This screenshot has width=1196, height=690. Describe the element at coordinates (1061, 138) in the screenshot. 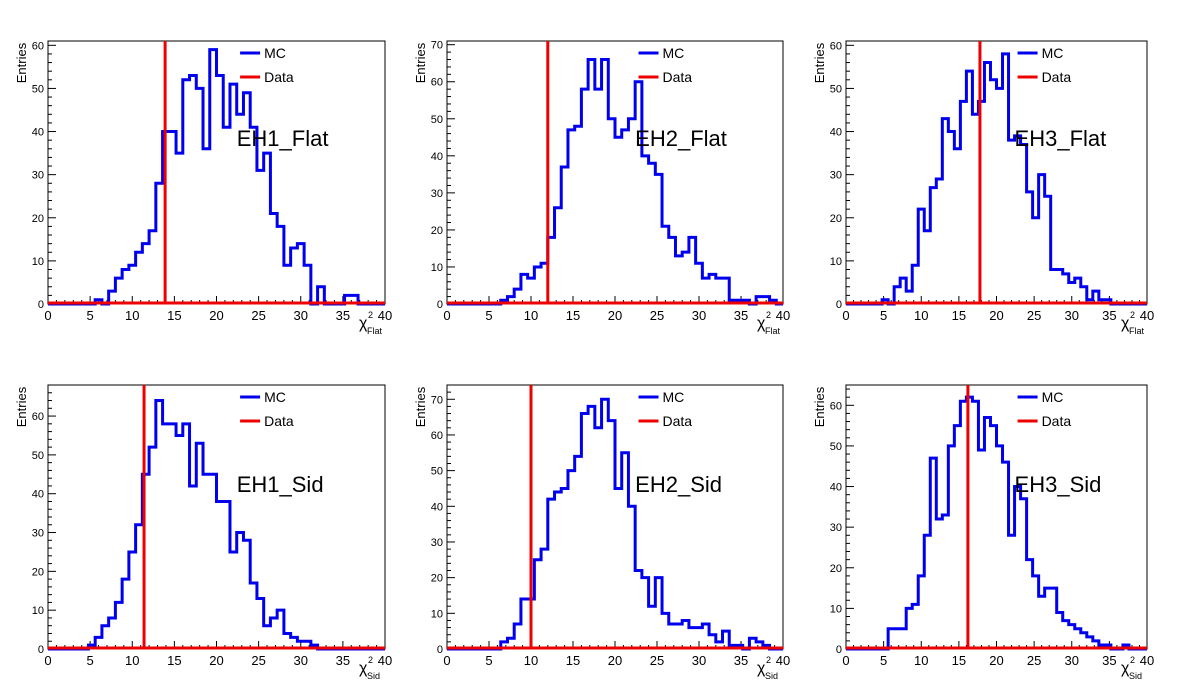

I see `panel-title: EH3_Flat` at that location.